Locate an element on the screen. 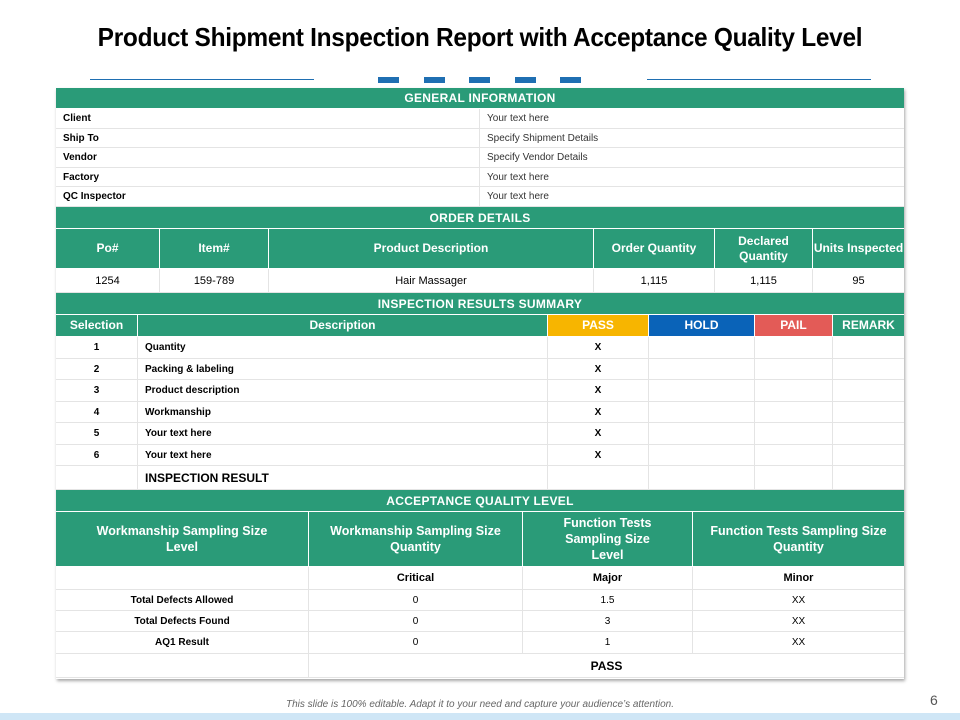 The width and height of the screenshot is (960, 720). aql-row: Total Defects Allowed 0 1.5 XX is located at coordinates (480, 600).